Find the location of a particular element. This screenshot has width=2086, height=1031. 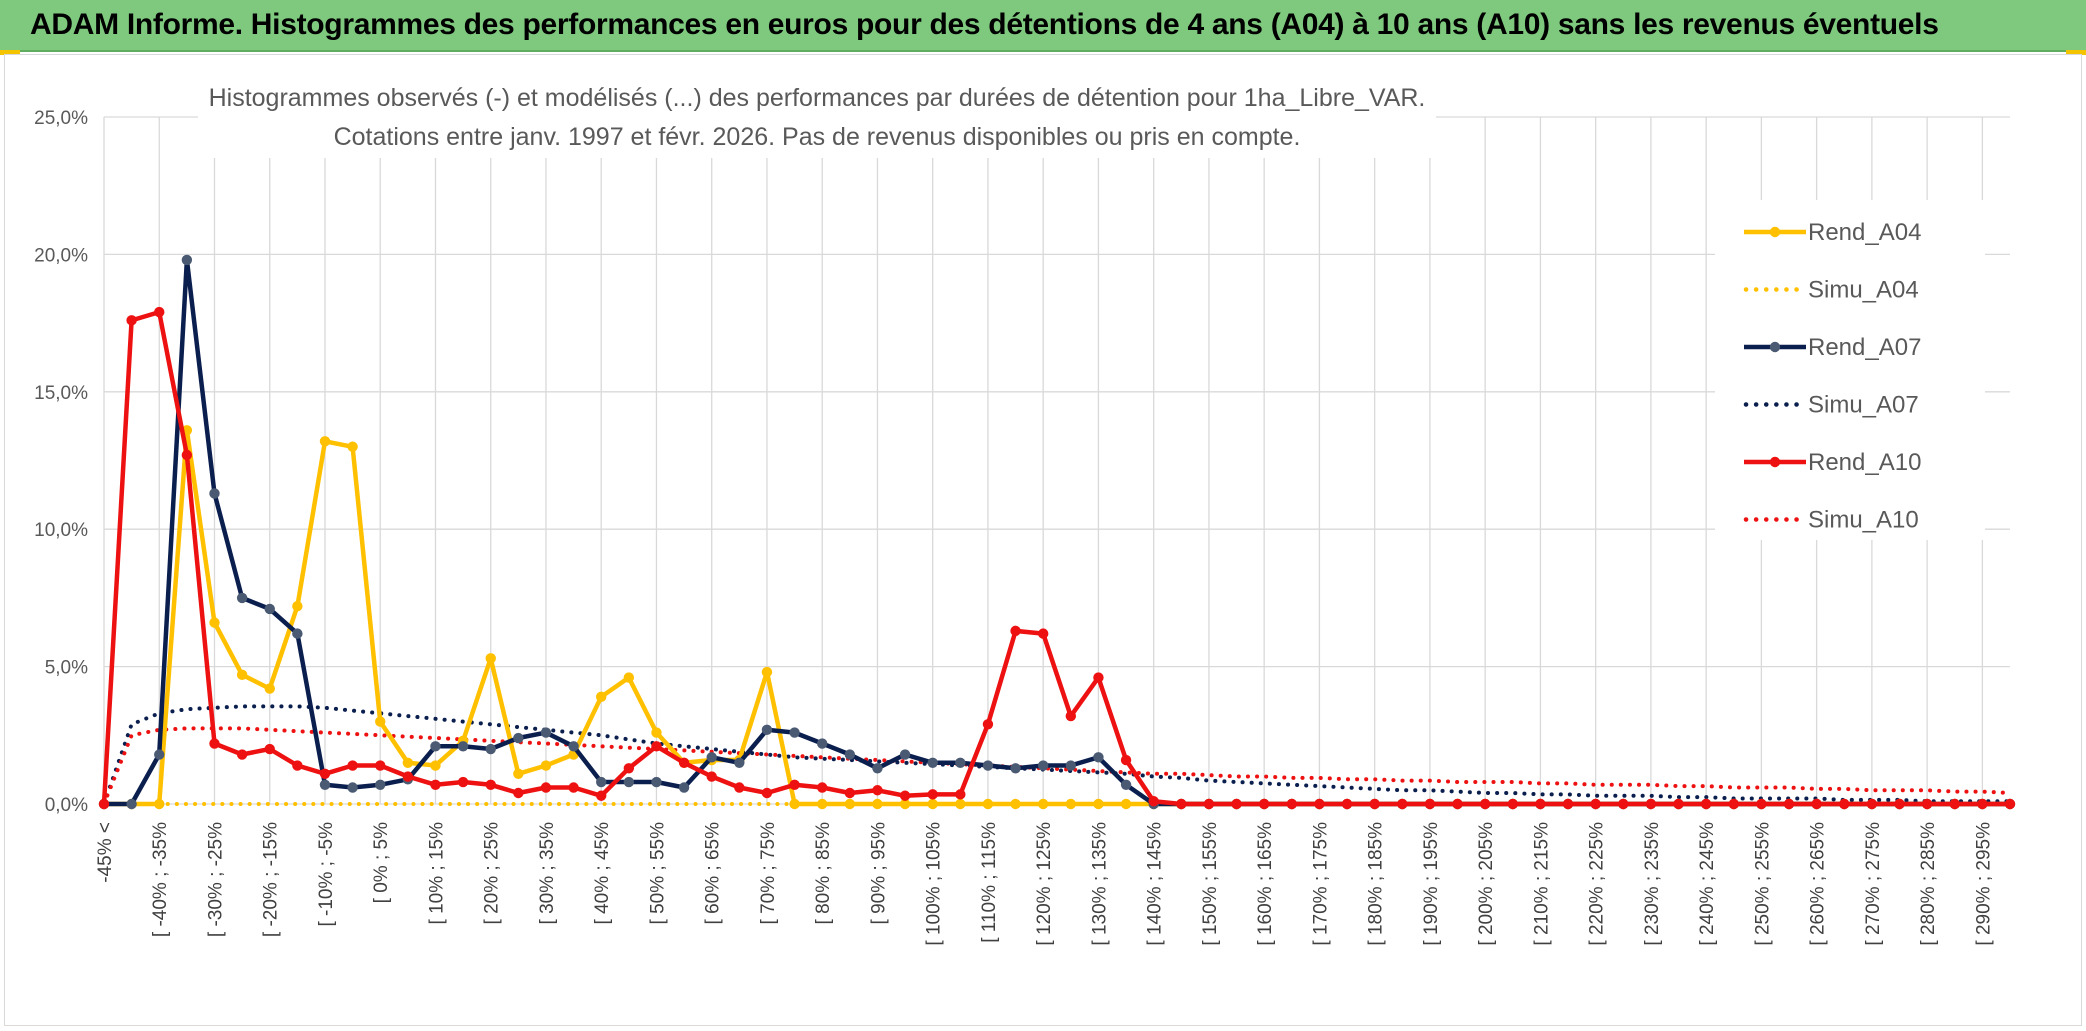

x-tick-label: [ 110% ; 115% is located at coordinates (989, 882).